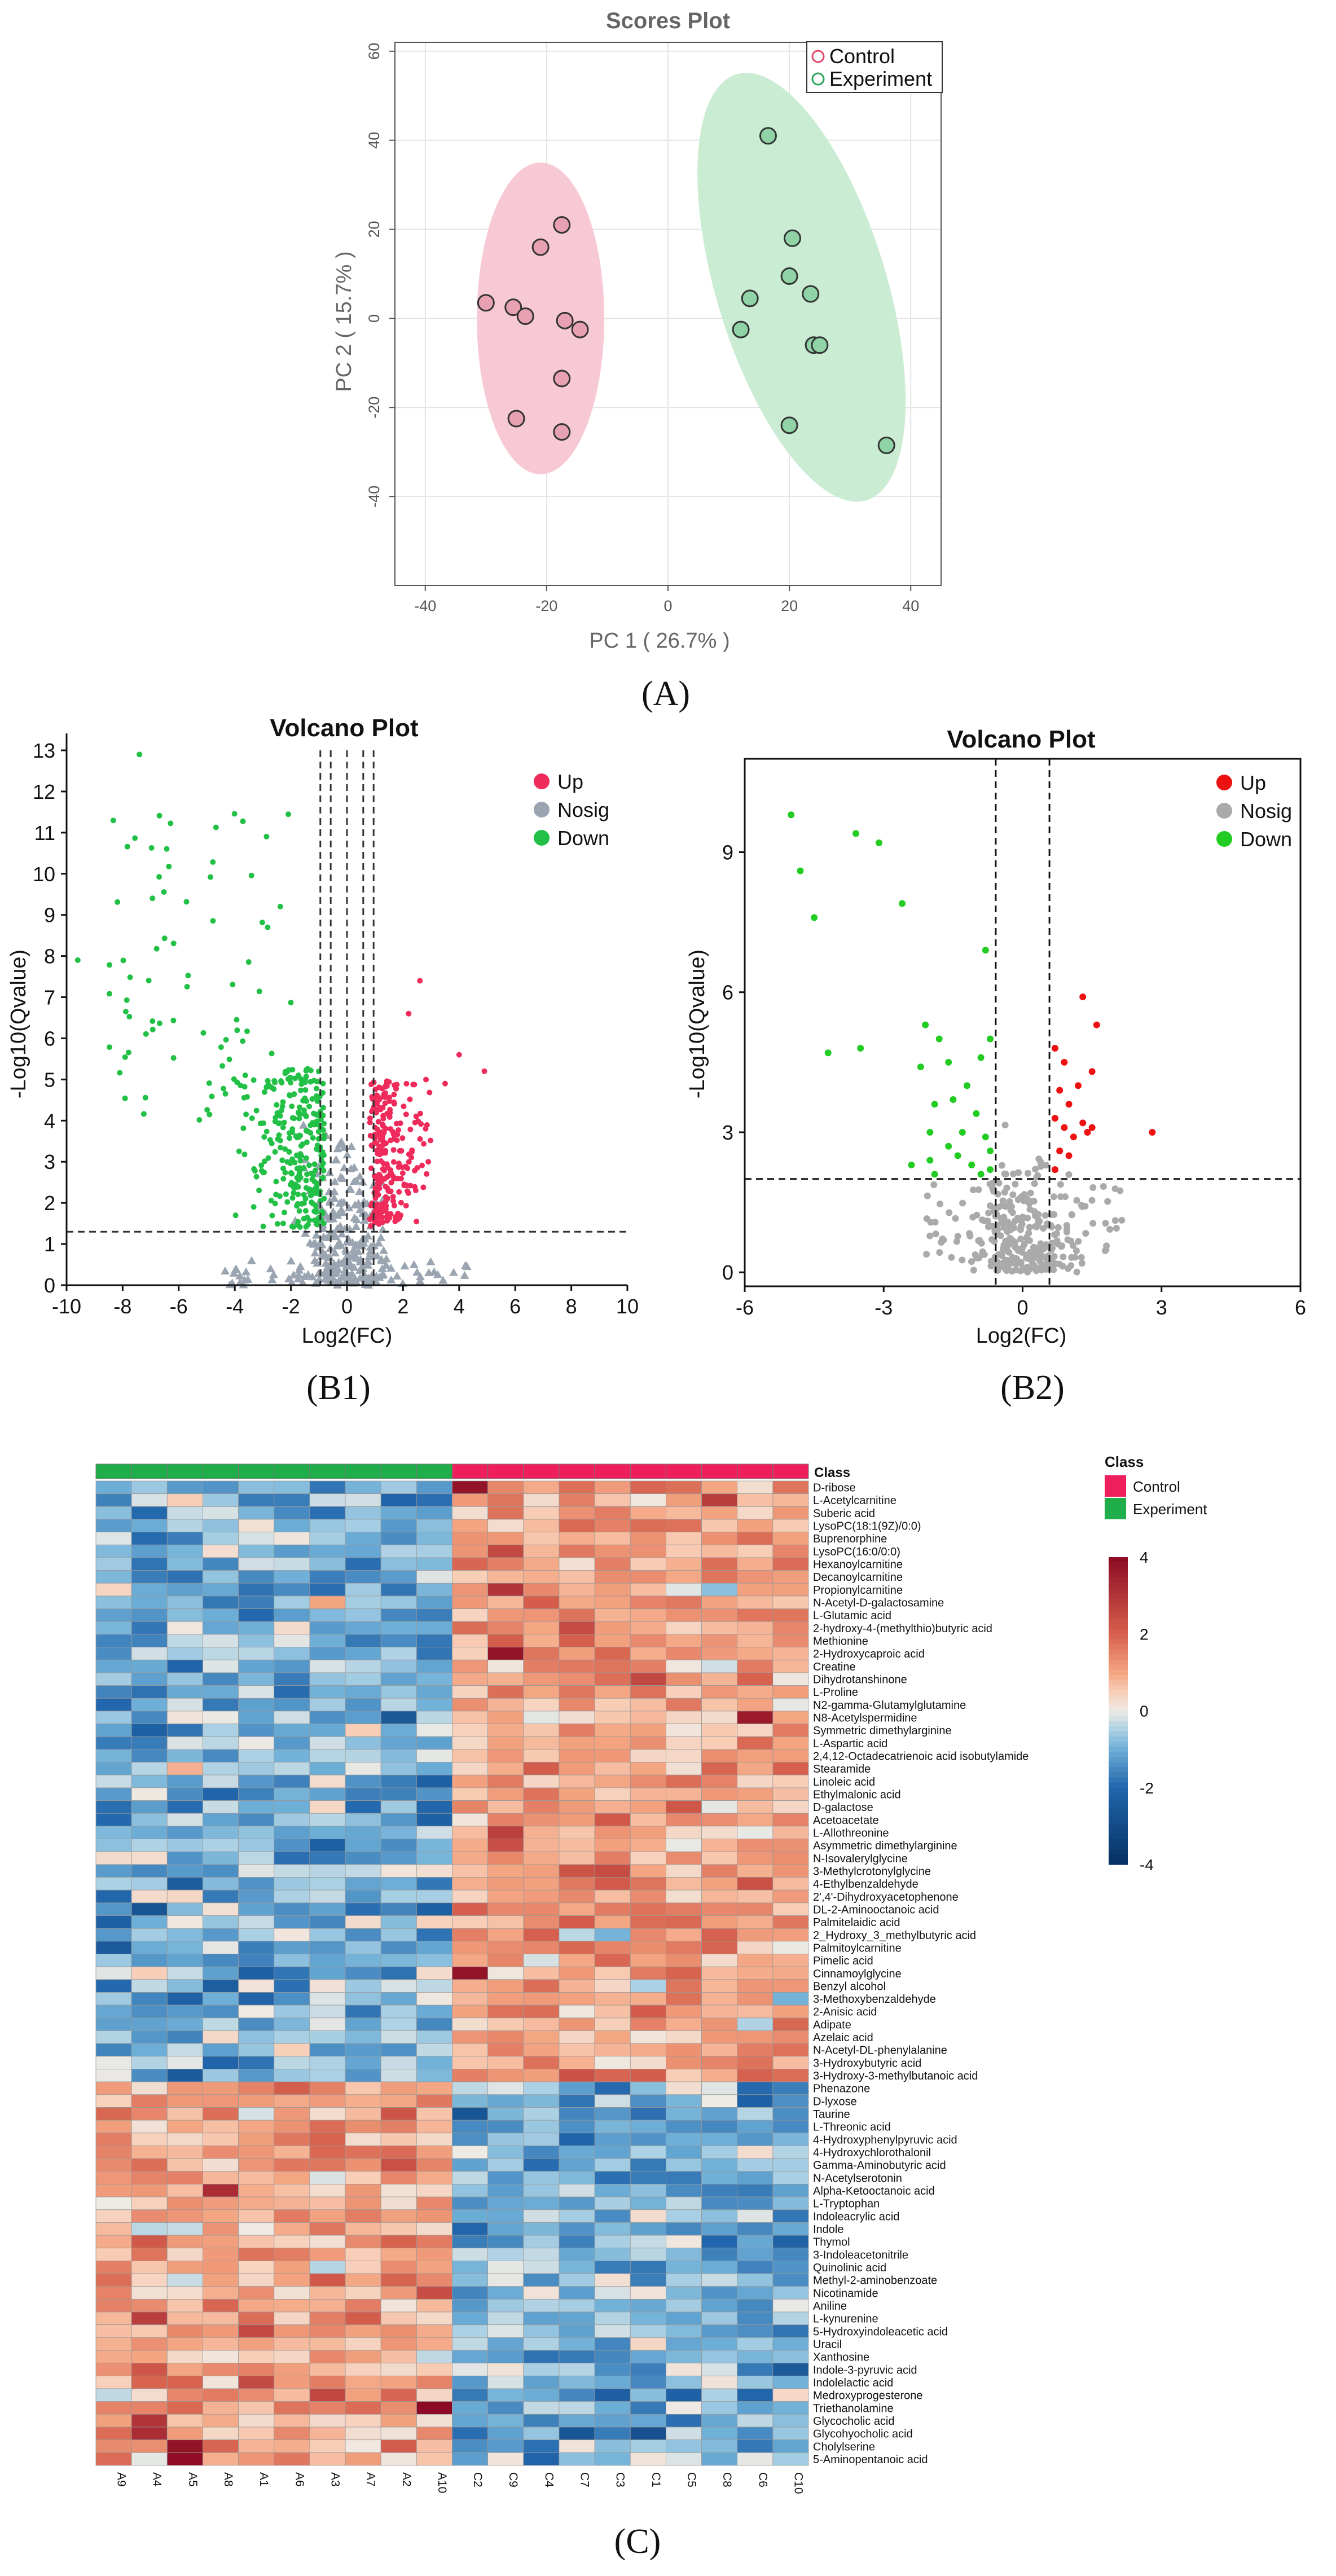  What do you see at coordinates (860, 1859) in the screenshot?
I see `row-label: N-Isovalerylglycine` at bounding box center [860, 1859].